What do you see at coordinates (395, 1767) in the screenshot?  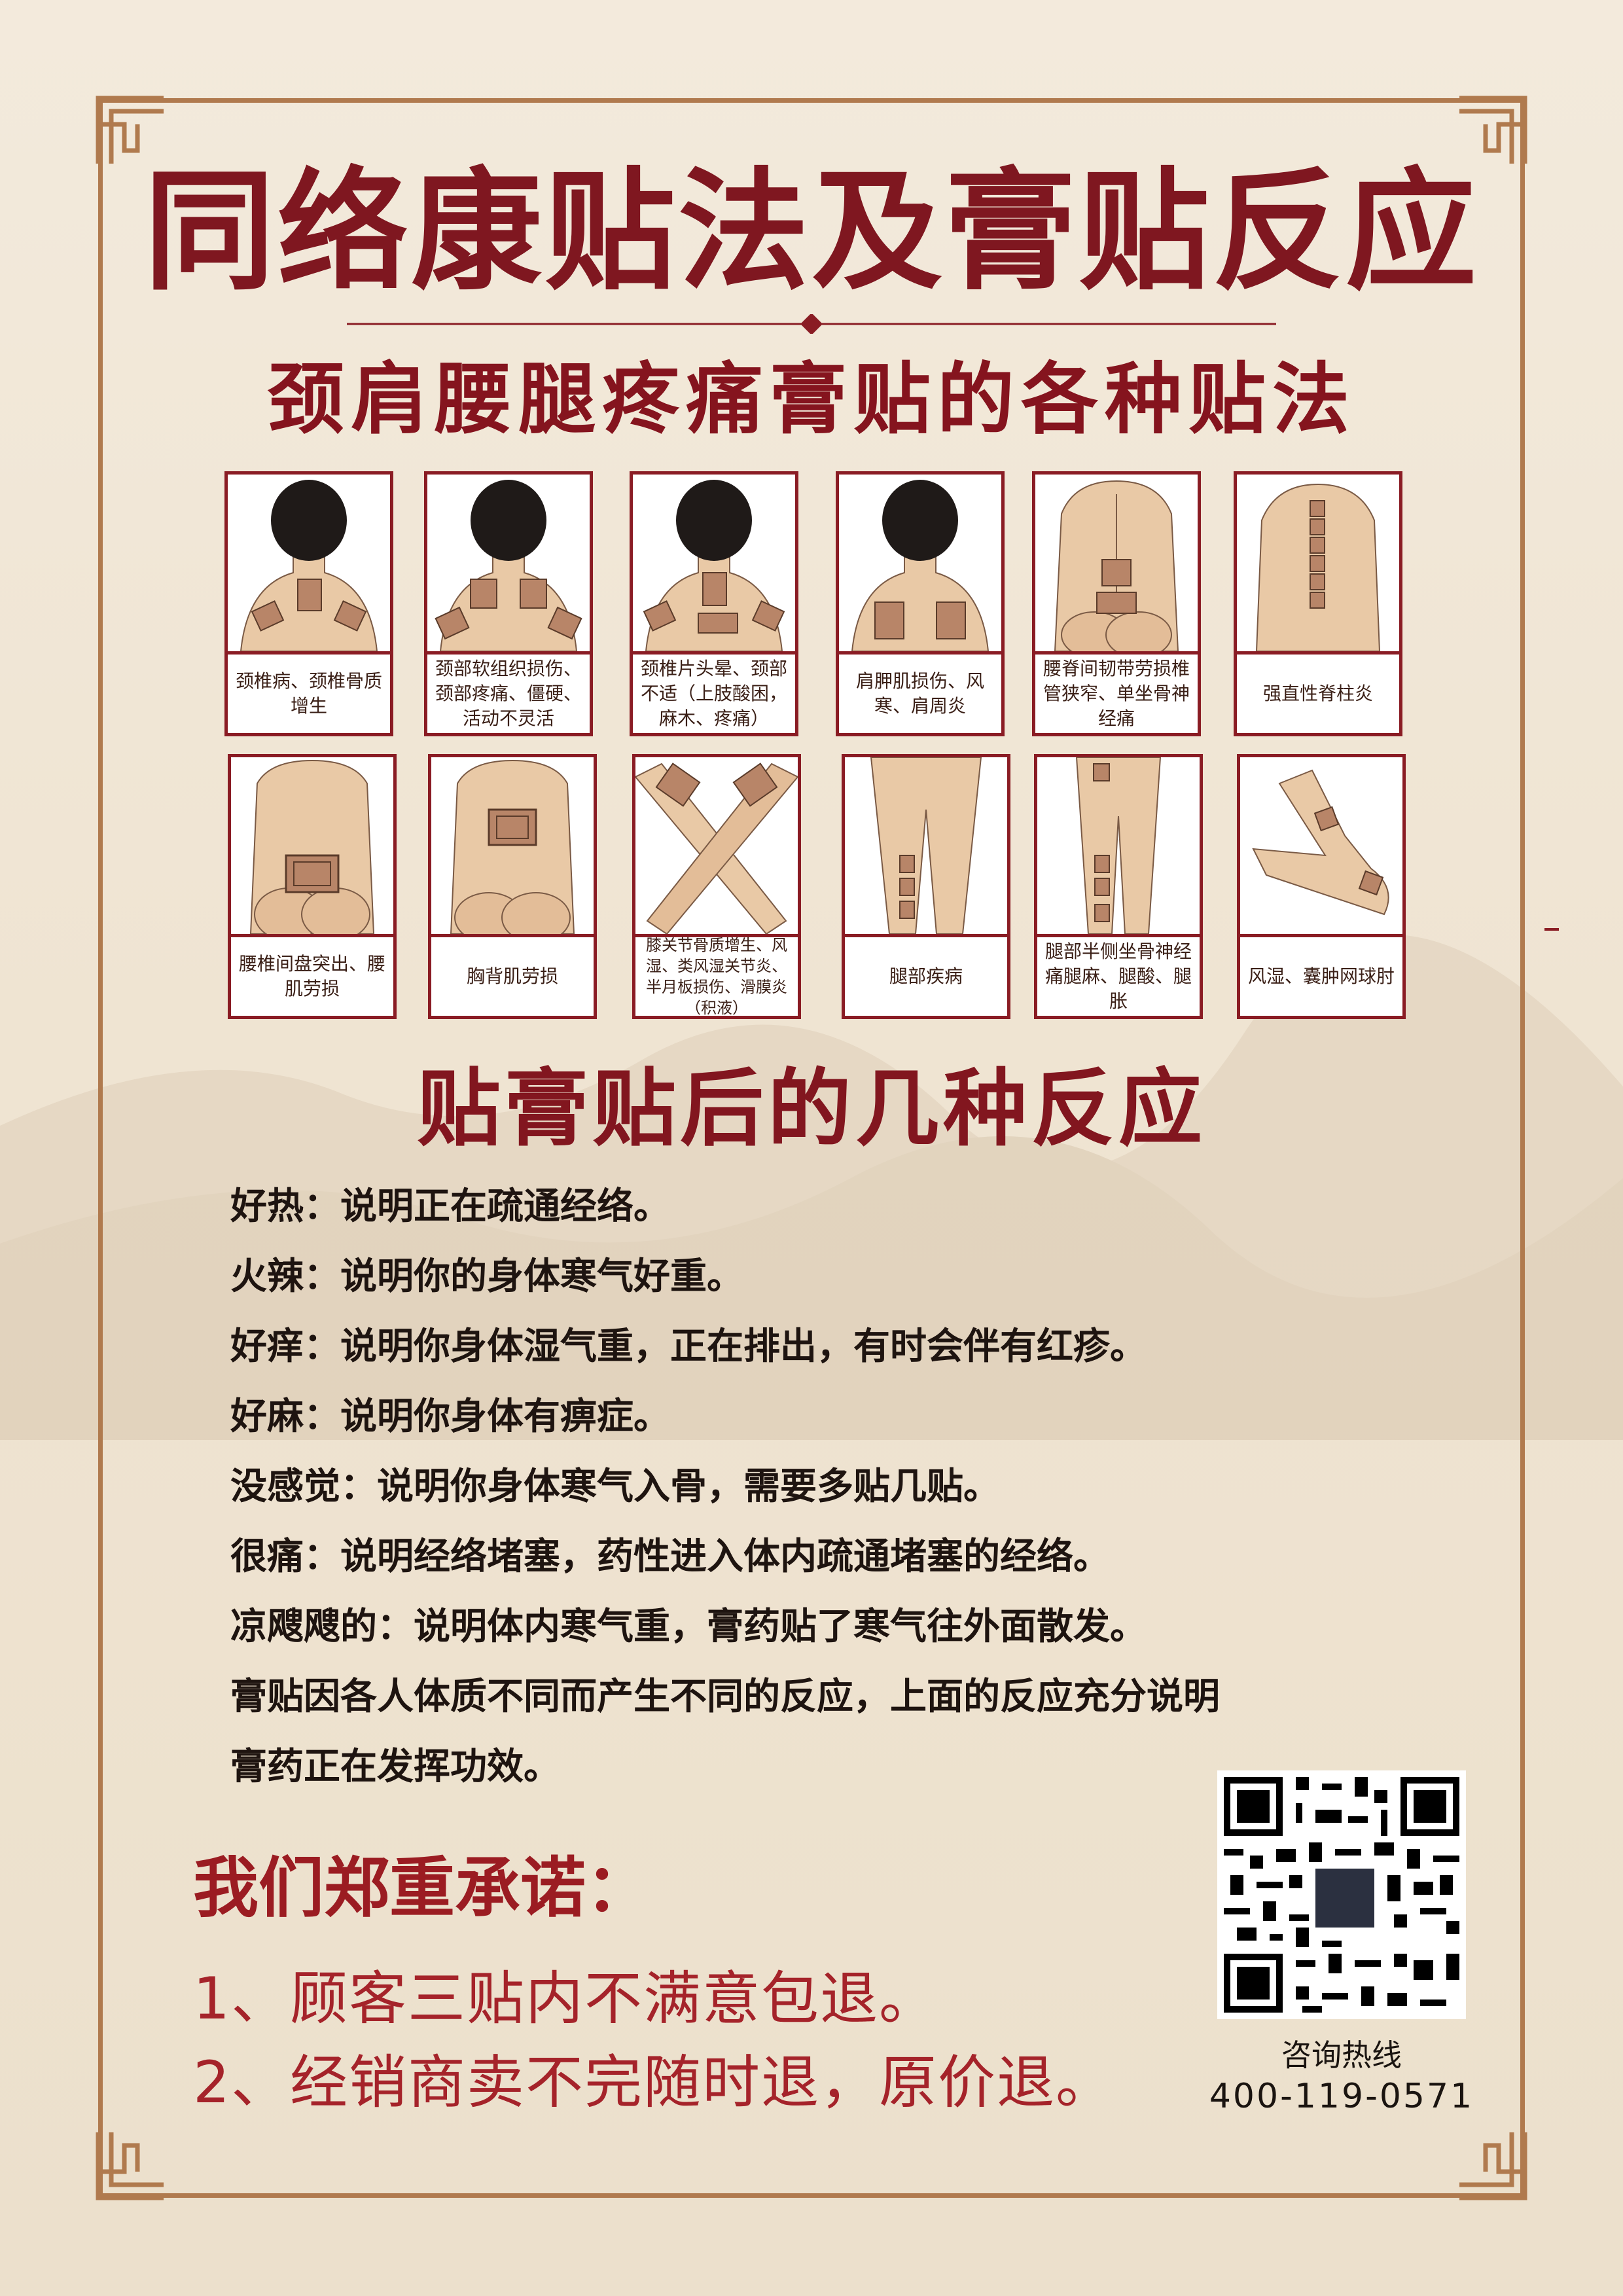 I see `reaction-line: 膏药正在发挥功效。` at bounding box center [395, 1767].